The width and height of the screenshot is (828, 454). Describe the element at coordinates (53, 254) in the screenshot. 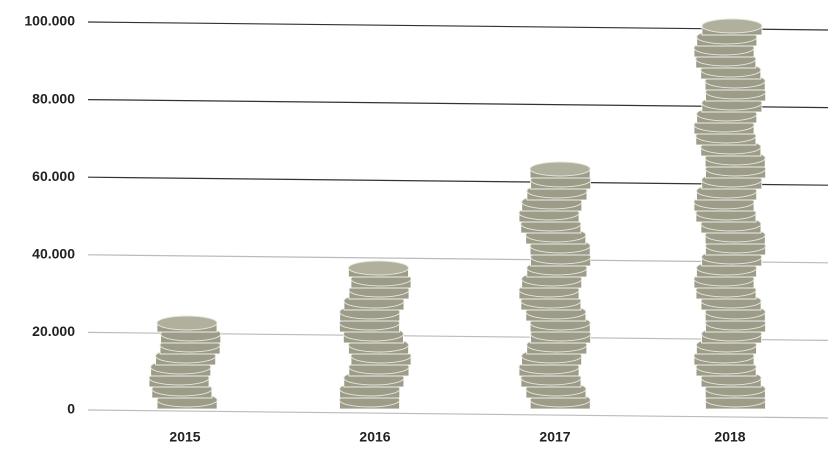

I see `y-tick-label: 40.000` at that location.